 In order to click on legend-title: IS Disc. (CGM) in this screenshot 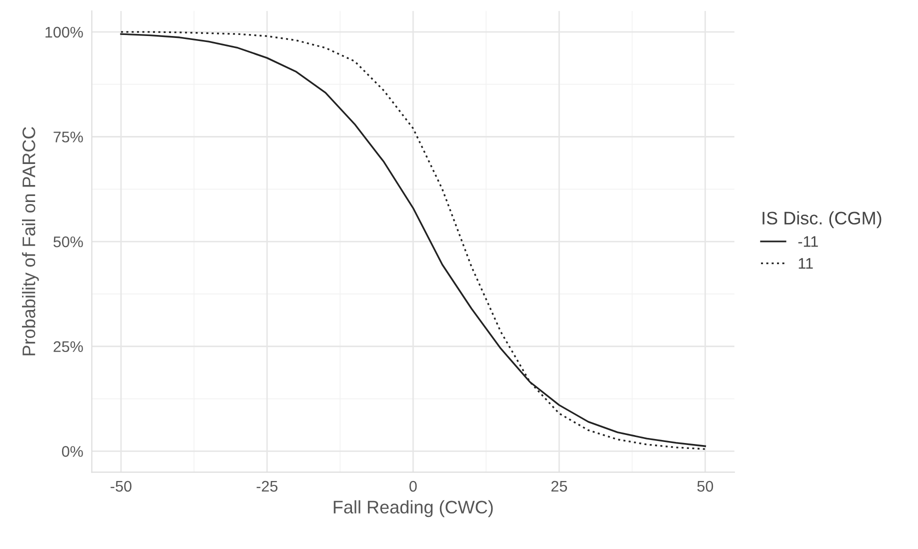, I will do `click(822, 219)`.